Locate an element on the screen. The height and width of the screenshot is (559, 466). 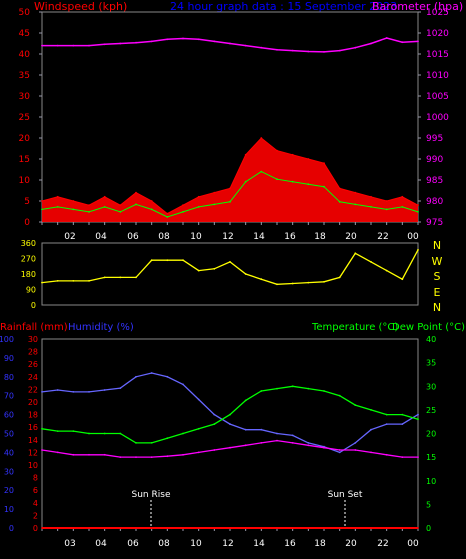
barometer-y-tick-label: 975 is located at coordinates (434, 223).